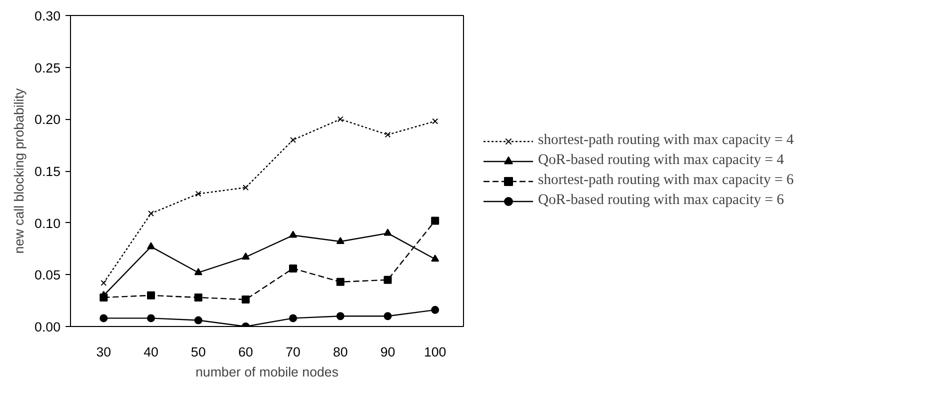 The width and height of the screenshot is (952, 408). I want to click on x-tick-label: 70, so click(293, 352).